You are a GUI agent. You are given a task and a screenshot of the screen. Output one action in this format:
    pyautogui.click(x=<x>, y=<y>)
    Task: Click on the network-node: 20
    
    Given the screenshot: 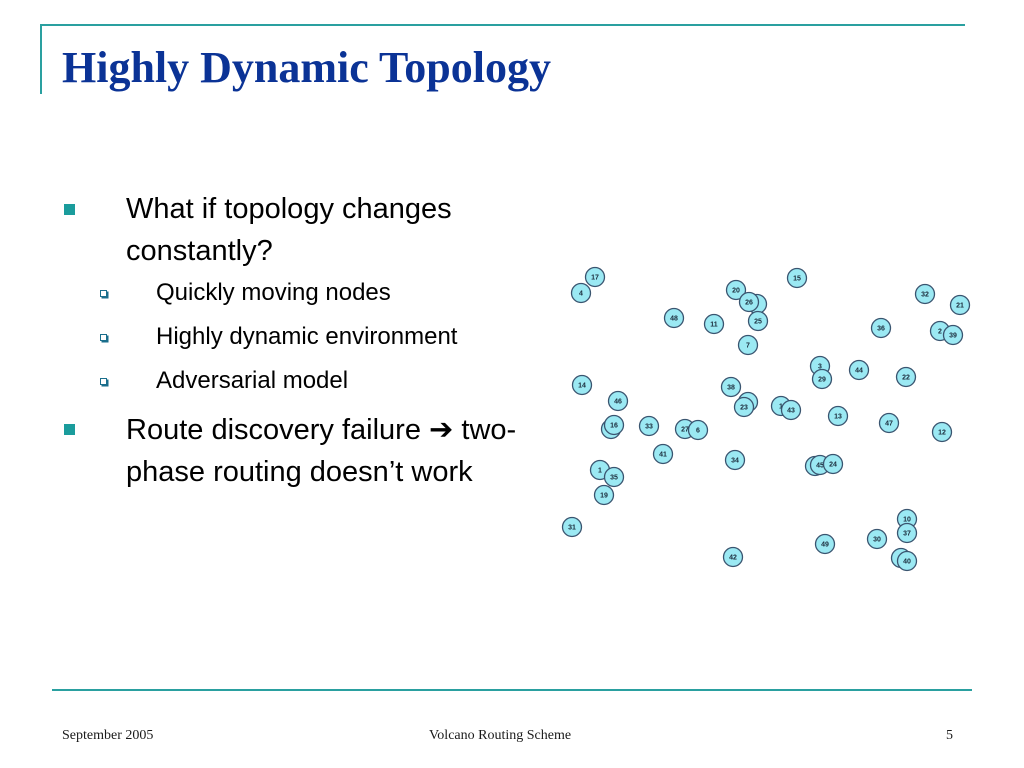 What is the action you would take?
    pyautogui.click(x=736, y=290)
    